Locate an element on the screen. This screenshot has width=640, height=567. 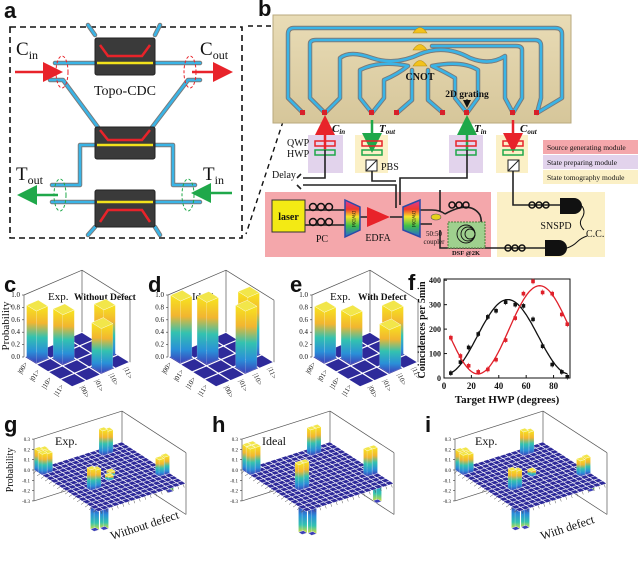
panel-tag: Ideal is located at coordinates (274, 441).